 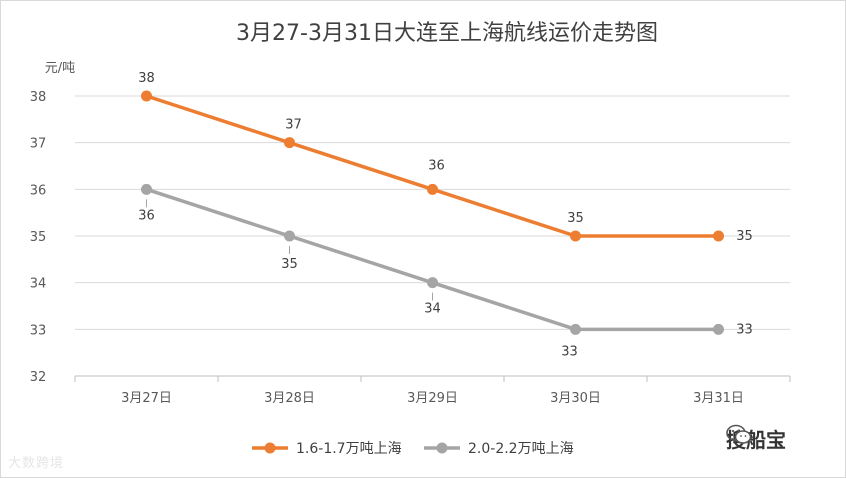 I want to click on y-tick-label: 36, so click(x=38, y=190).